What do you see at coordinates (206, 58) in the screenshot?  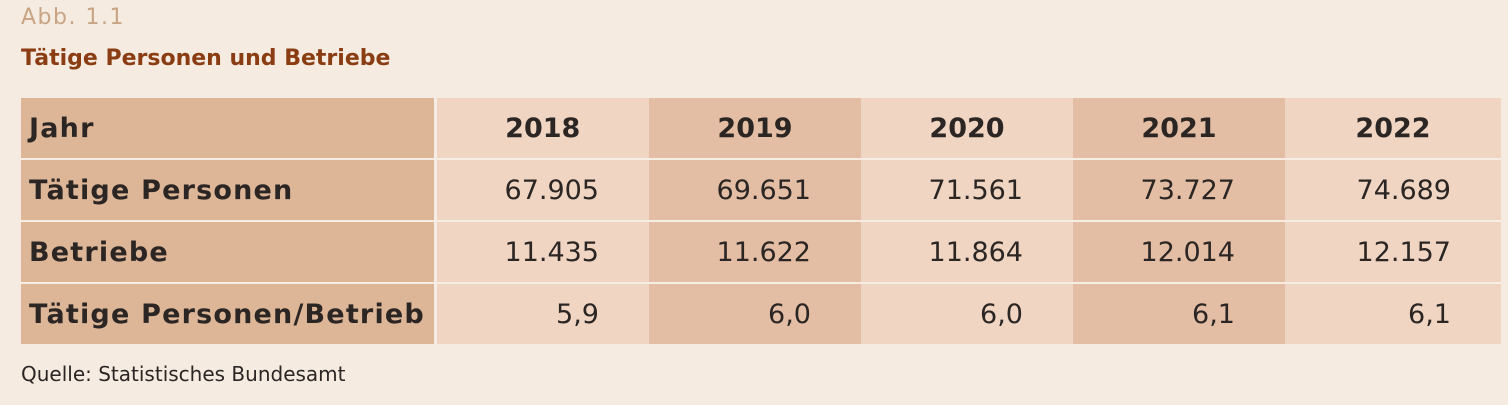 I see `chart-title: Tätige Personen und Betriebe` at bounding box center [206, 58].